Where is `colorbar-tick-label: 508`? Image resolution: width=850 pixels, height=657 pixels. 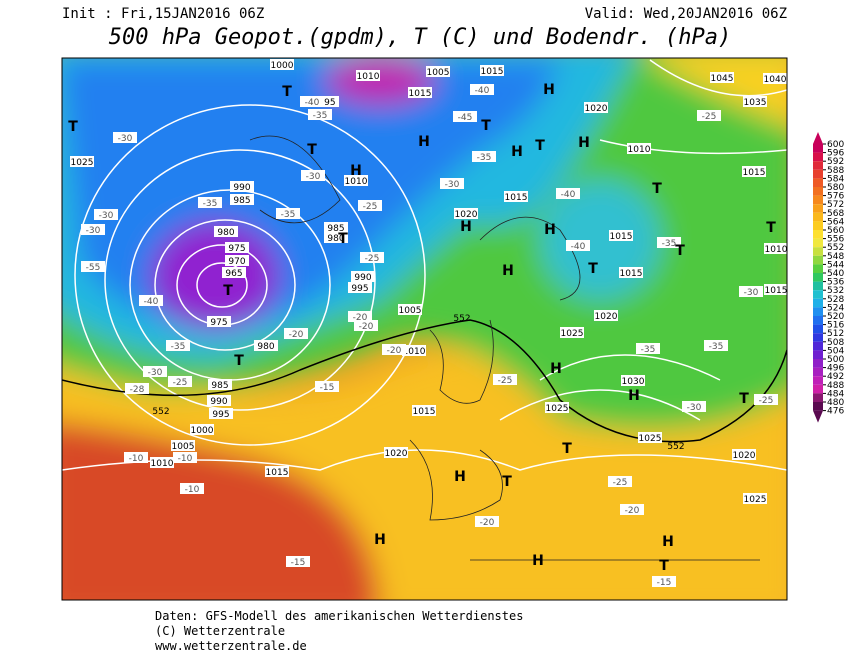 colorbar-tick-label: 508 is located at coordinates (835, 343).